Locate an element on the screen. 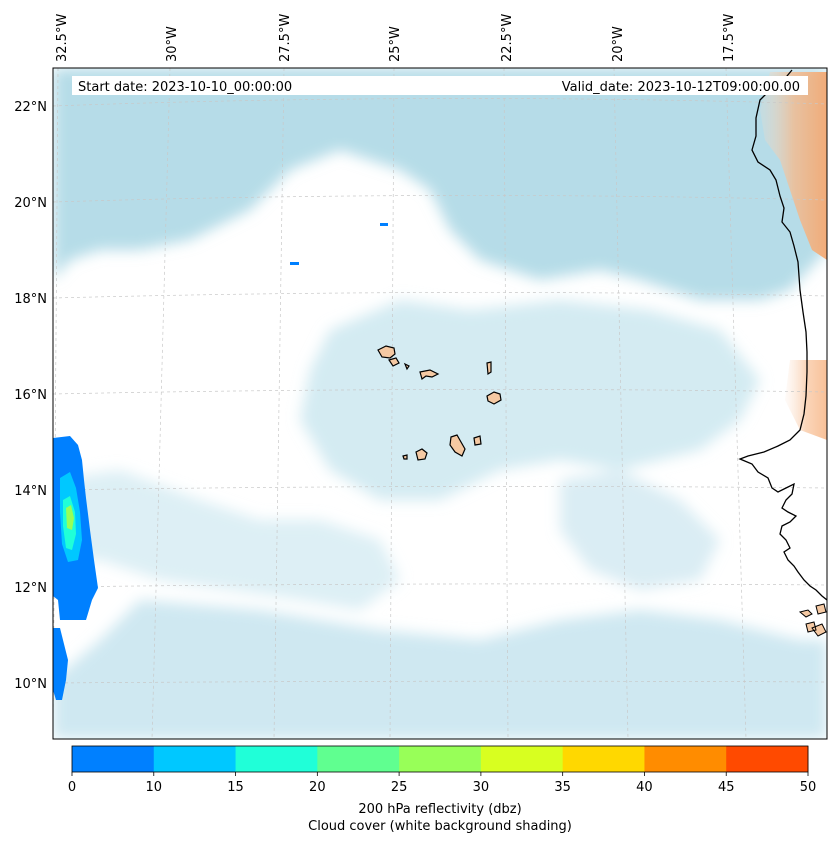 This screenshot has width=837, height=843. valid-date-label: Valid_date: 2023-10-12T09:00:00.00 is located at coordinates (681, 87).